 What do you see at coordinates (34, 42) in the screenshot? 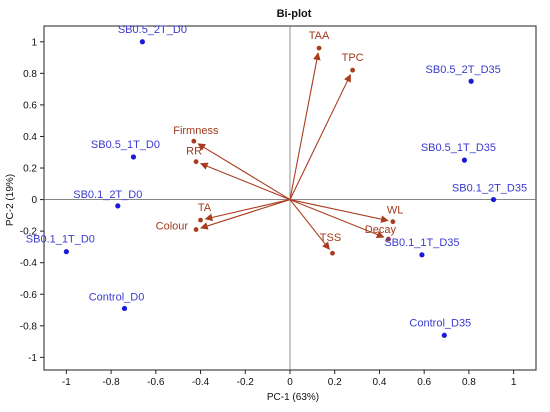
I see `y-tick-label: 1` at bounding box center [34, 42].